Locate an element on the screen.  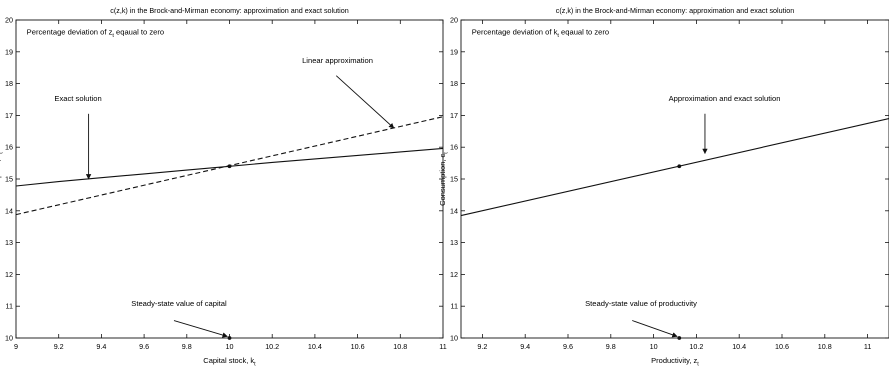
x-axis-label-text: Productivity, z is located at coordinates (674, 360).